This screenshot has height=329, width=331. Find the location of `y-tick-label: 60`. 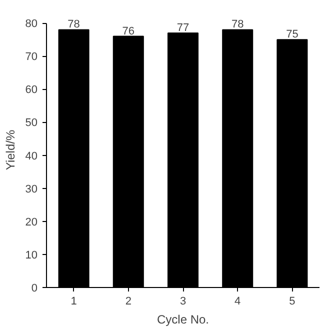

y-tick-label: 60 is located at coordinates (31, 90).